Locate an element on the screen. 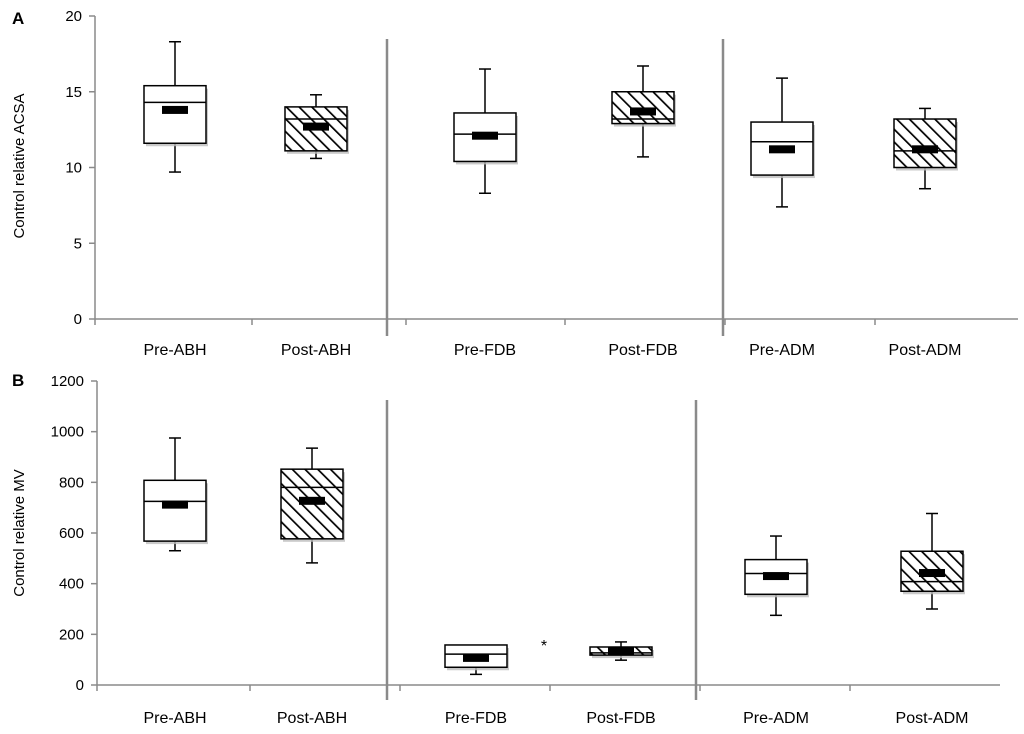  y-tick-label: 10 is located at coordinates (73, 168).